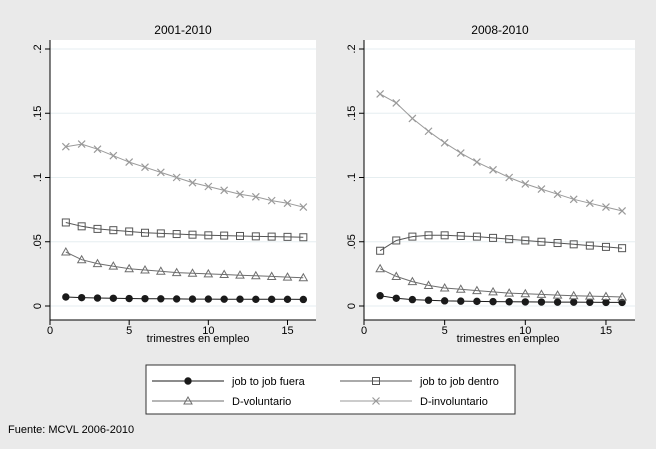  What do you see at coordinates (261, 402) in the screenshot?
I see `legend-label: D-voluntario` at bounding box center [261, 402].